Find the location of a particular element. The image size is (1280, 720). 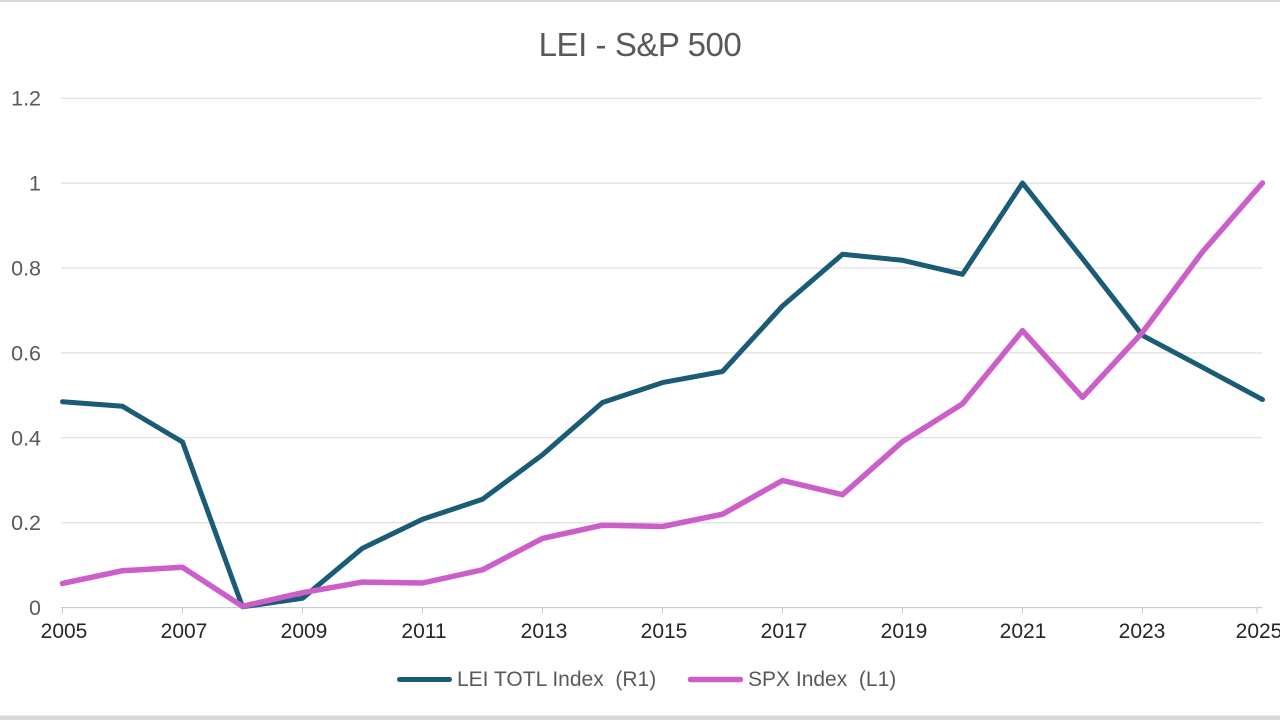

svg-text: 2007 is located at coordinates (184, 631).